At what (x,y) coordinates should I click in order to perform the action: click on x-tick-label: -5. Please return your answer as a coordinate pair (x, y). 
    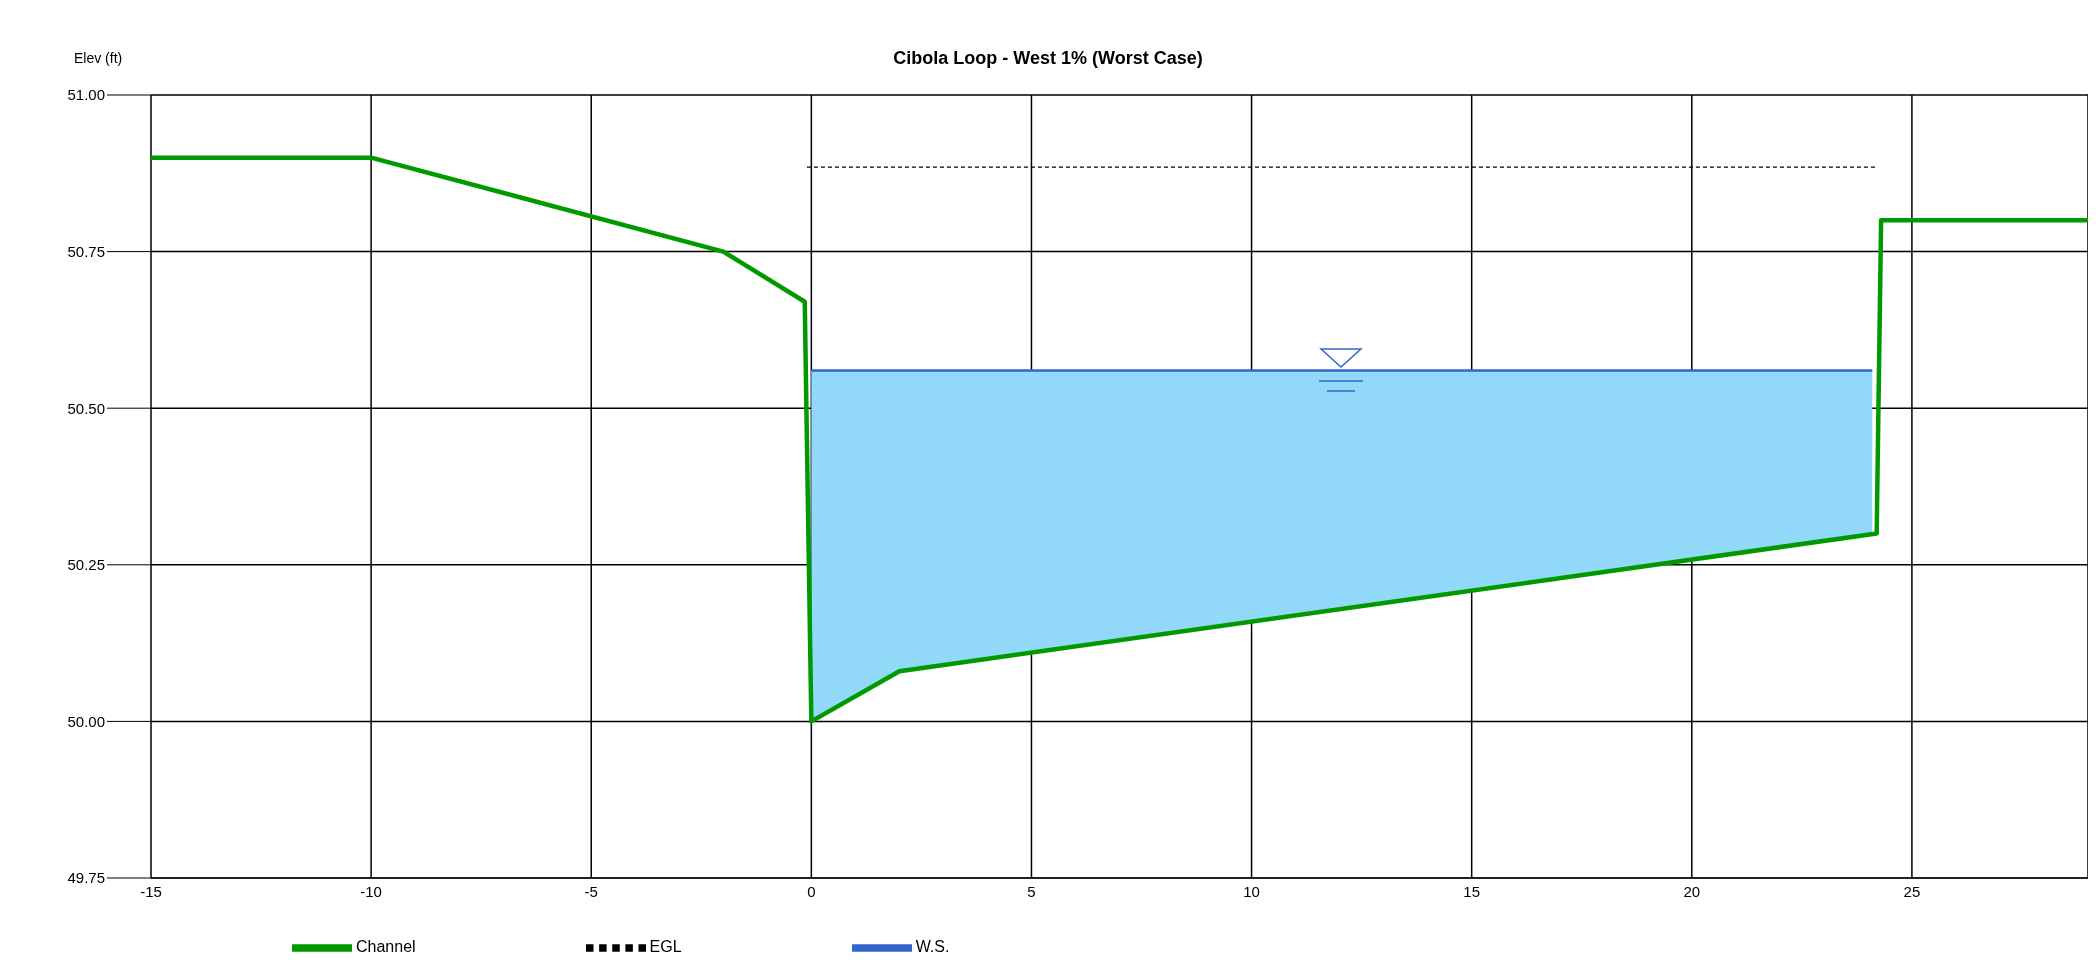
    Looking at the image, I should click on (591, 891).